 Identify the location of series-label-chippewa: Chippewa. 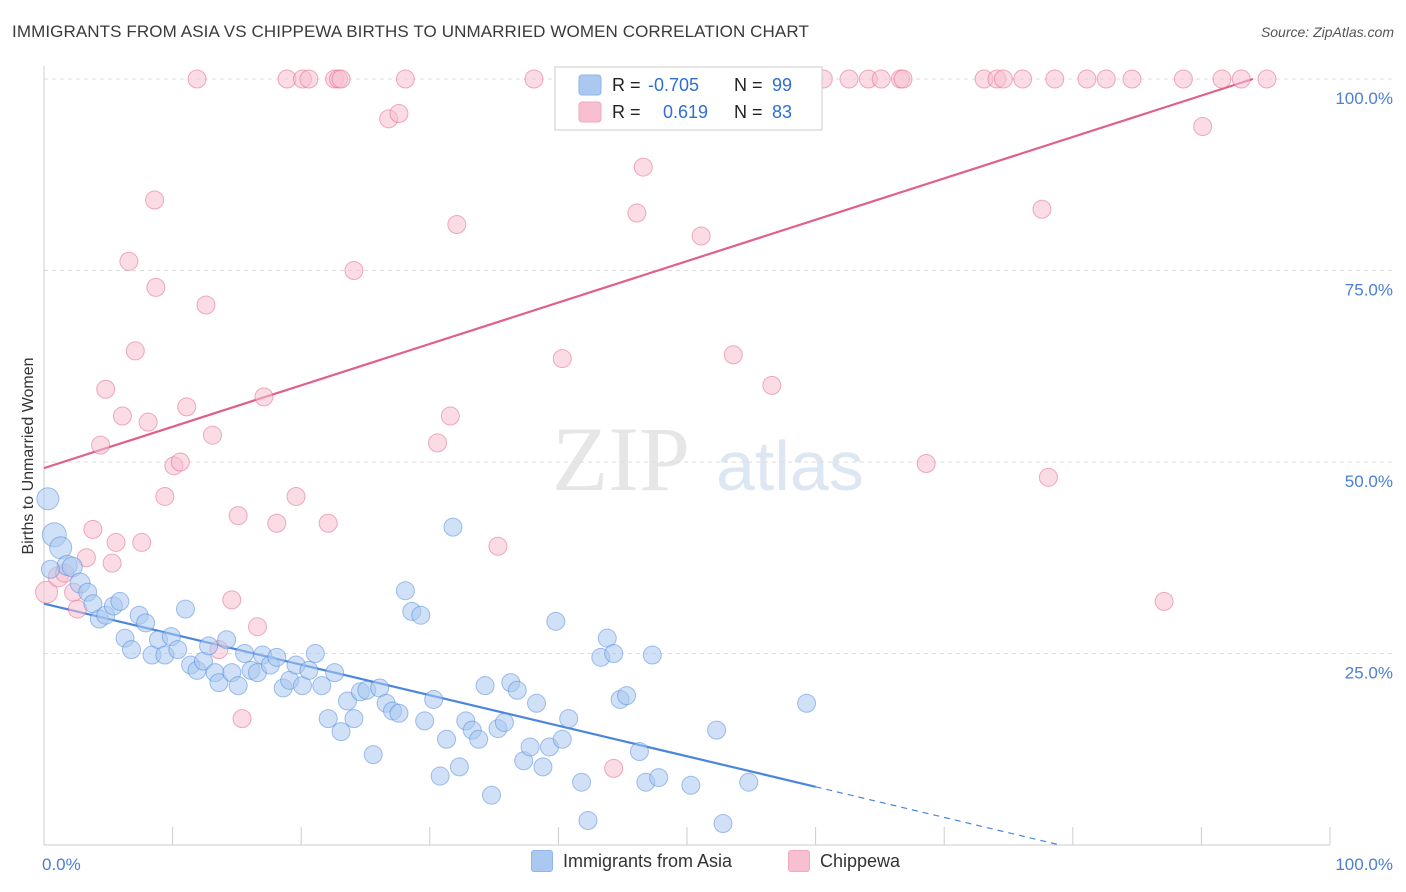
(860, 860).